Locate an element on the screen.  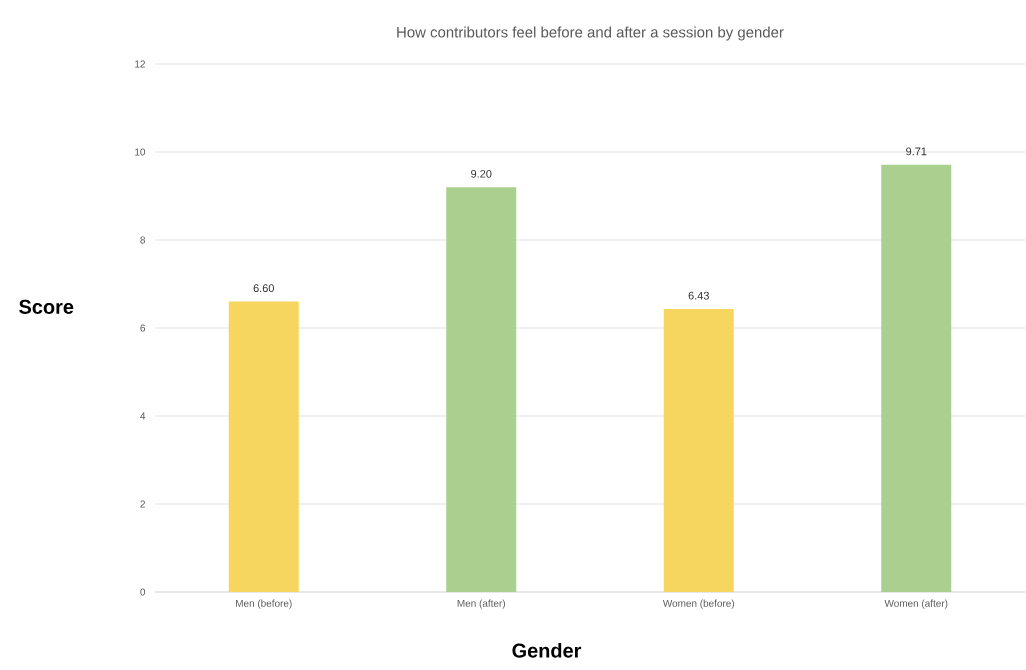
y-tick-label: 8 is located at coordinates (143, 240).